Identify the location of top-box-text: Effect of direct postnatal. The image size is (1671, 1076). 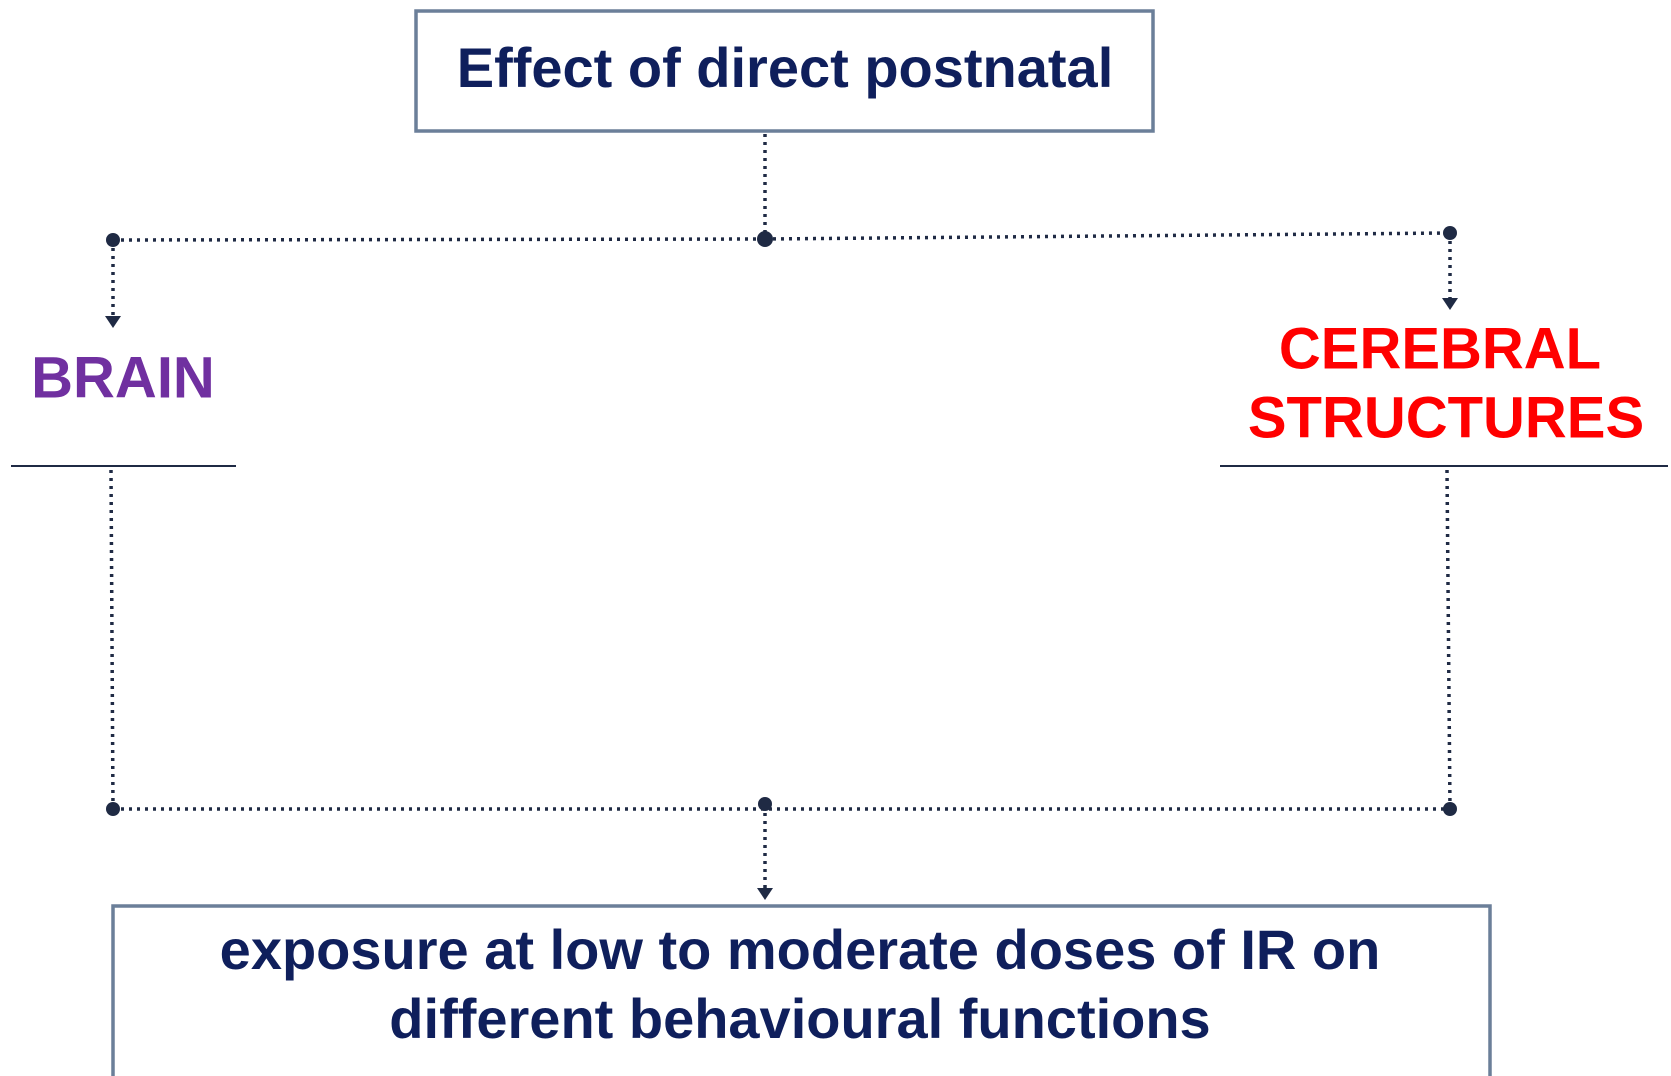
(785, 67).